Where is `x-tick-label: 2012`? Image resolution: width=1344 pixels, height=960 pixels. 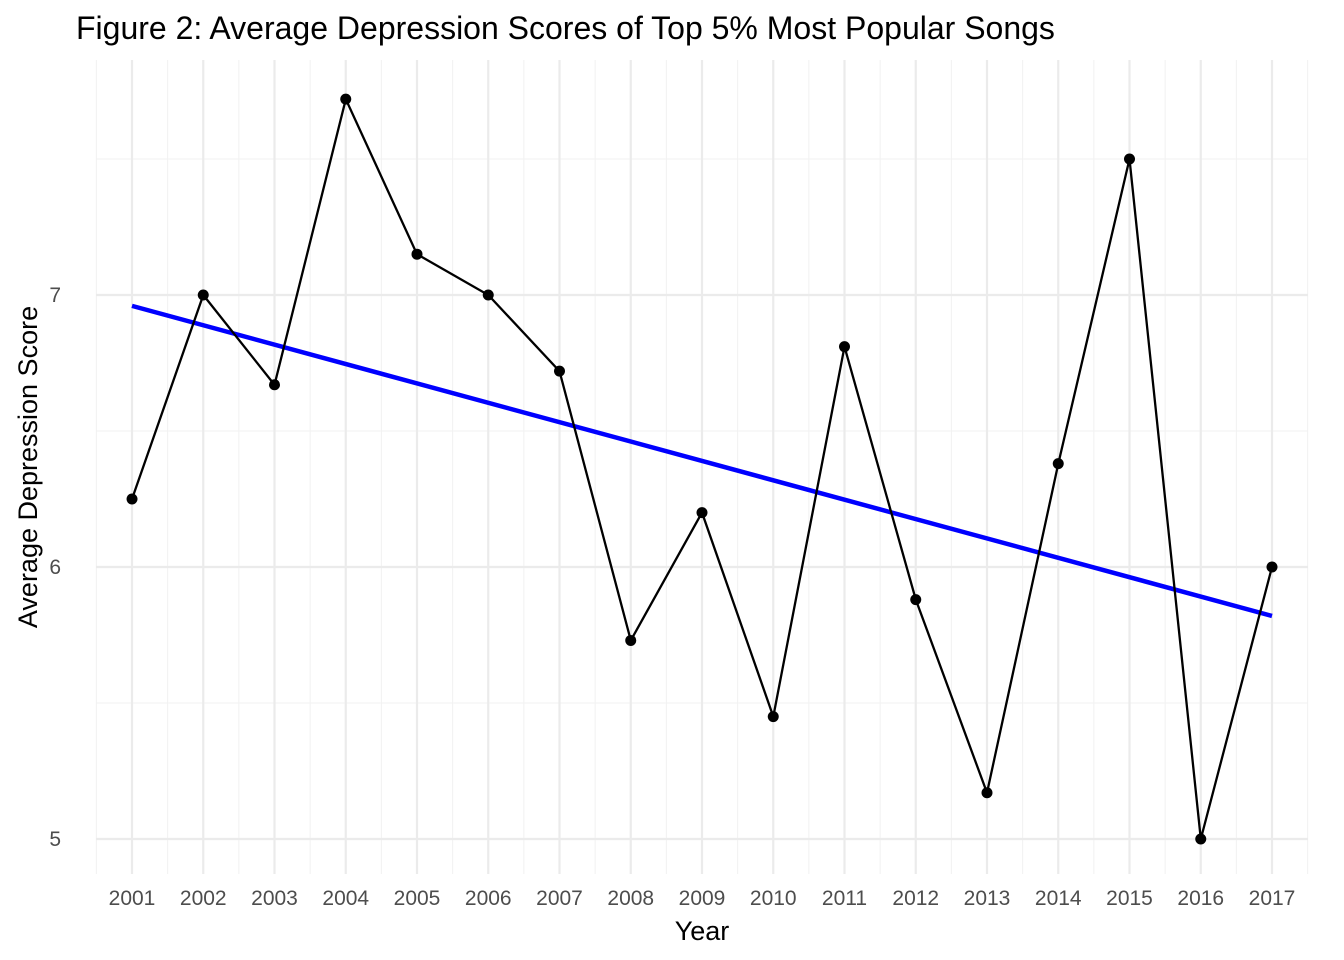
x-tick-label: 2012 is located at coordinates (915, 898).